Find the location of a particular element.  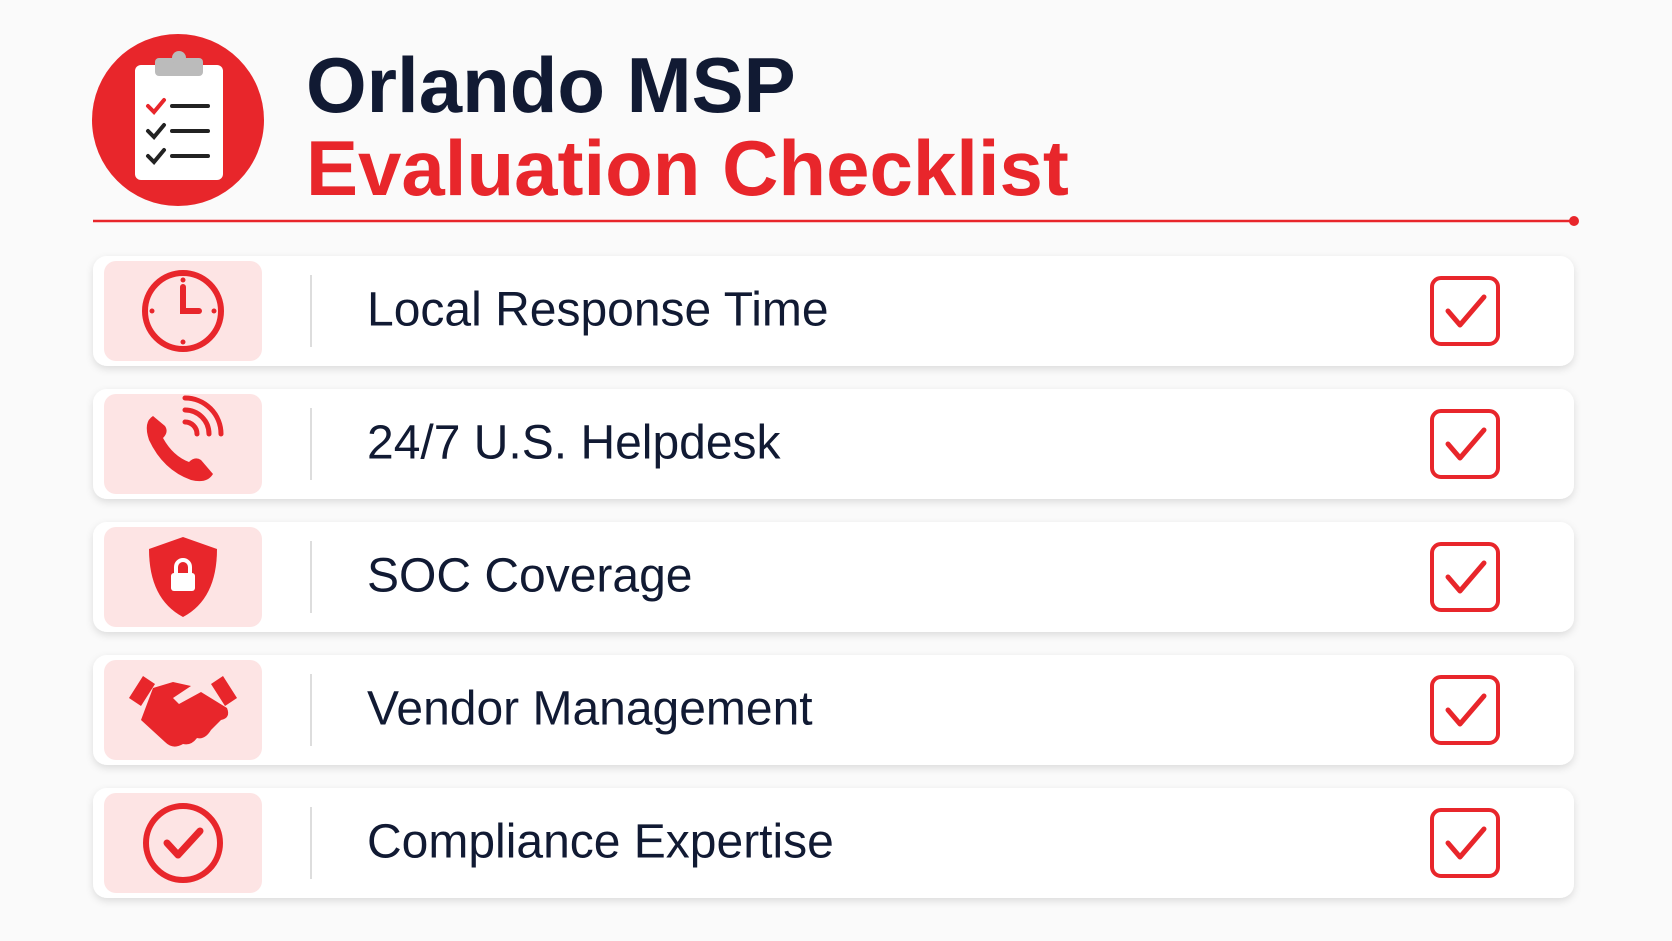

checklist-row: Local Response Time is located at coordinates (833, 311).